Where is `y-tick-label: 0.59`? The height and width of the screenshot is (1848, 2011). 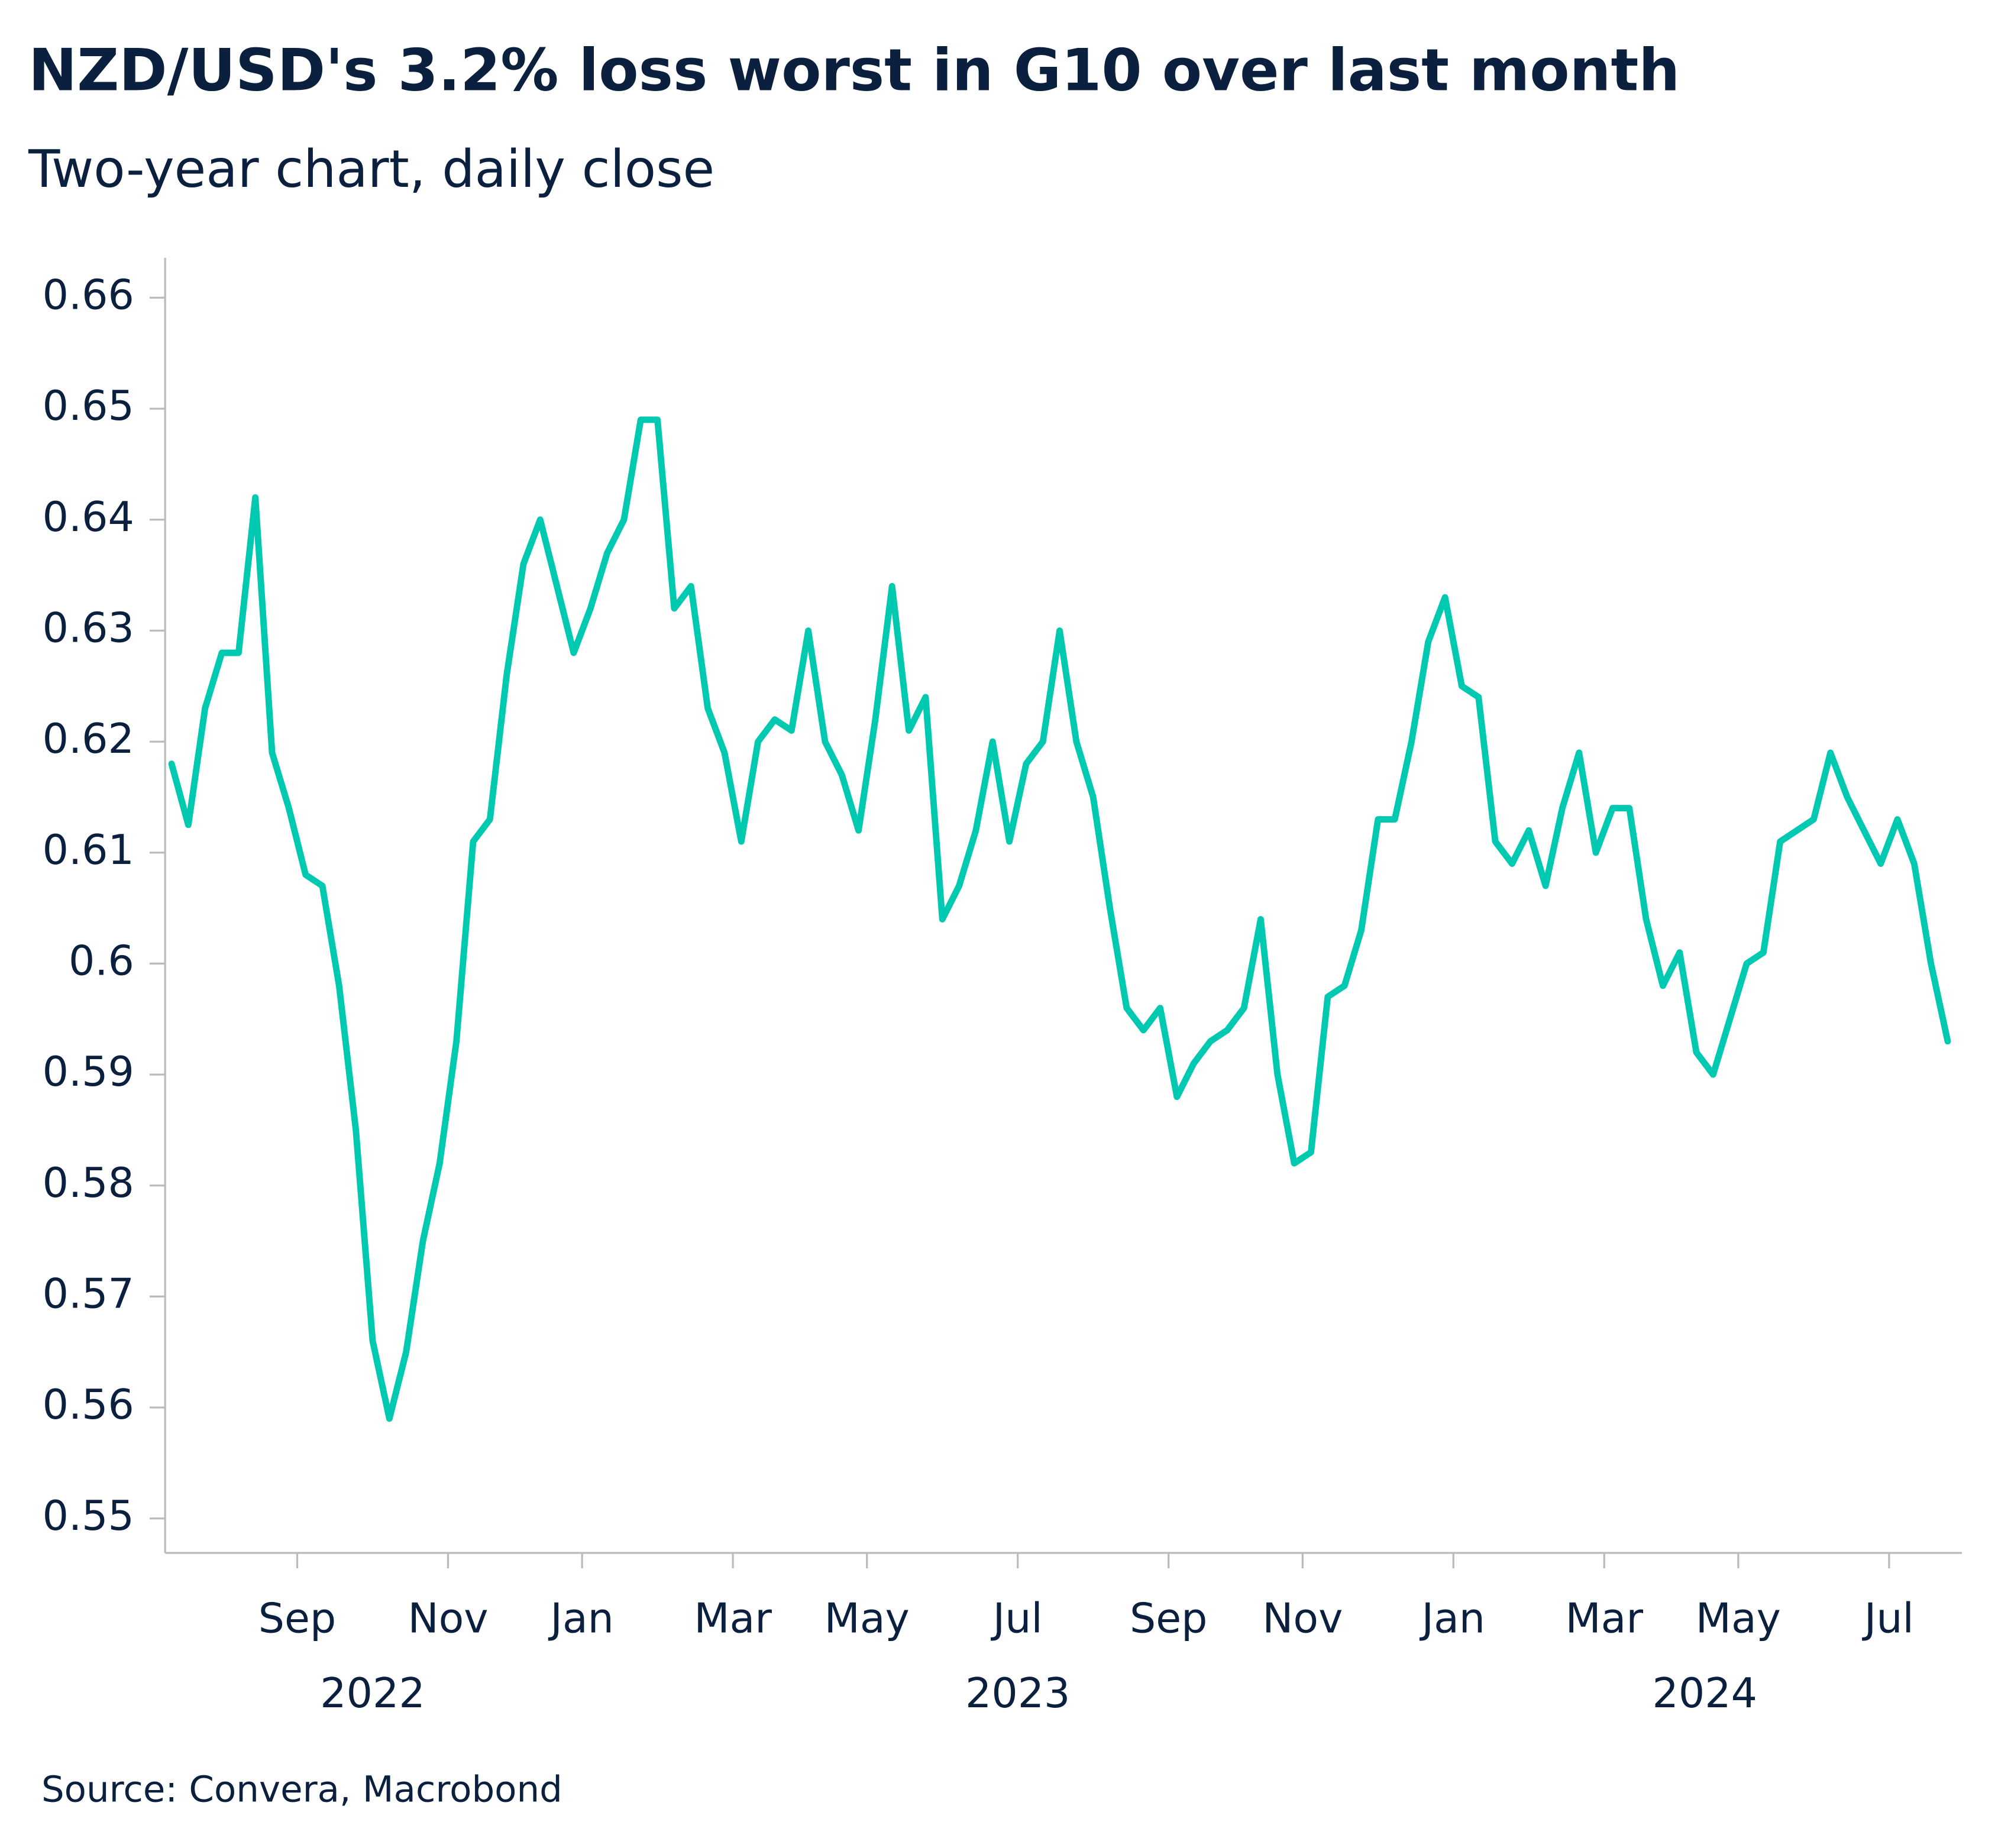
y-tick-label: 0.59 is located at coordinates (88, 1072).